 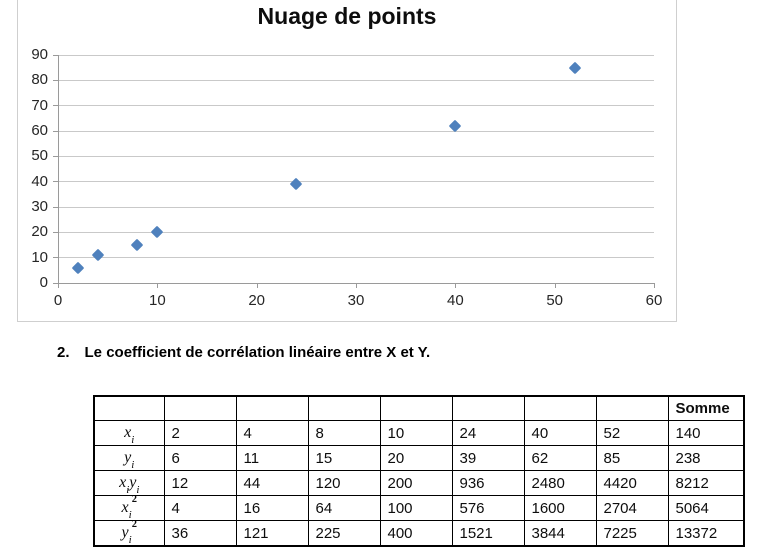 I want to click on value-cell: 4420, so click(x=632, y=483).